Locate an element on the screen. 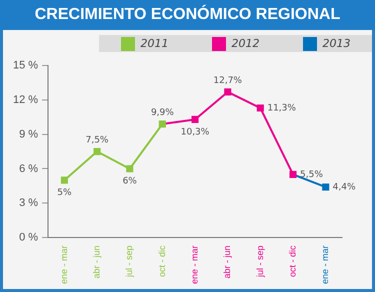  data-label: 7,5% is located at coordinates (97, 140).